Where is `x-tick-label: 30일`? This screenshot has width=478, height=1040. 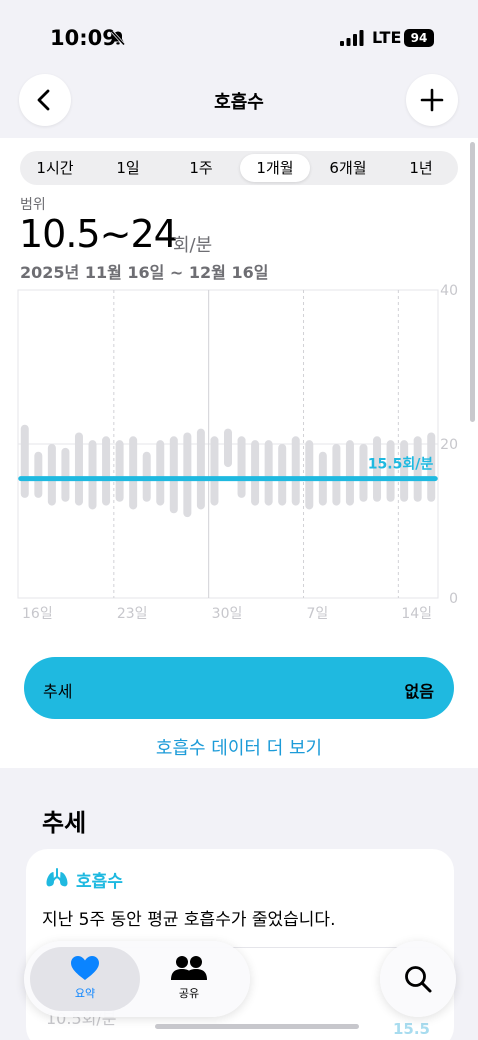
x-tick-label: 30일 is located at coordinates (227, 614).